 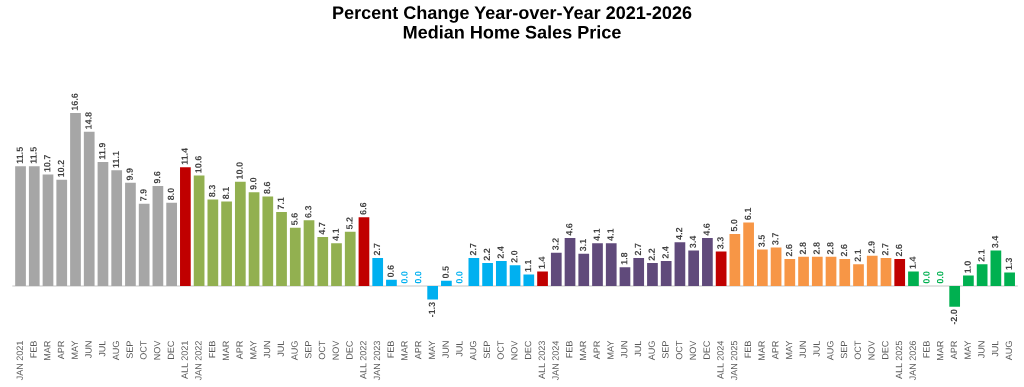 What do you see at coordinates (349, 223) in the screenshot?
I see `data-label: 5.2` at bounding box center [349, 223].